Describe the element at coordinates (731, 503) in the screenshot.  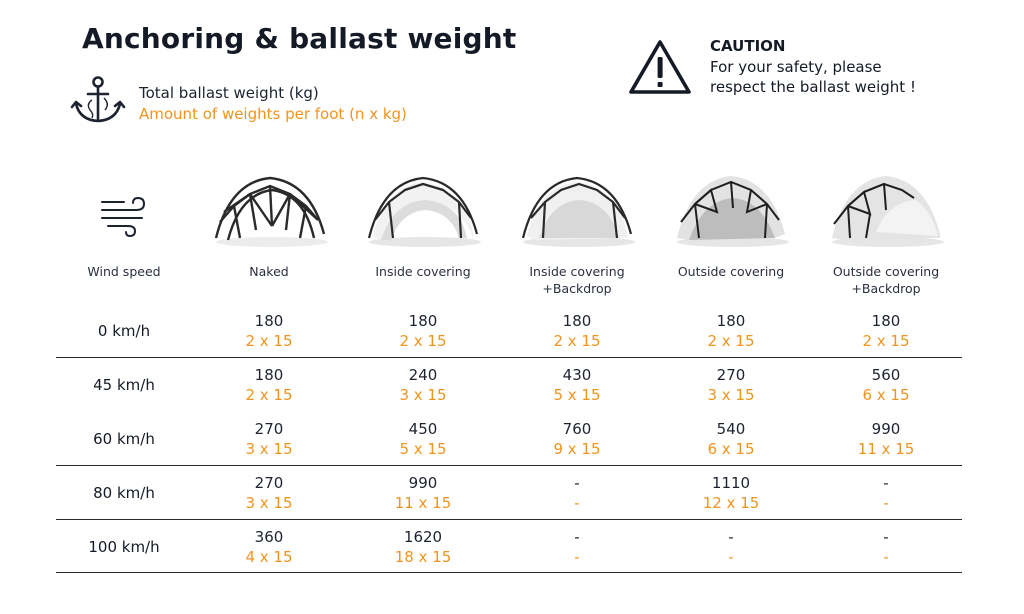
I see `weights-per-foot: 12 x 15` at that location.